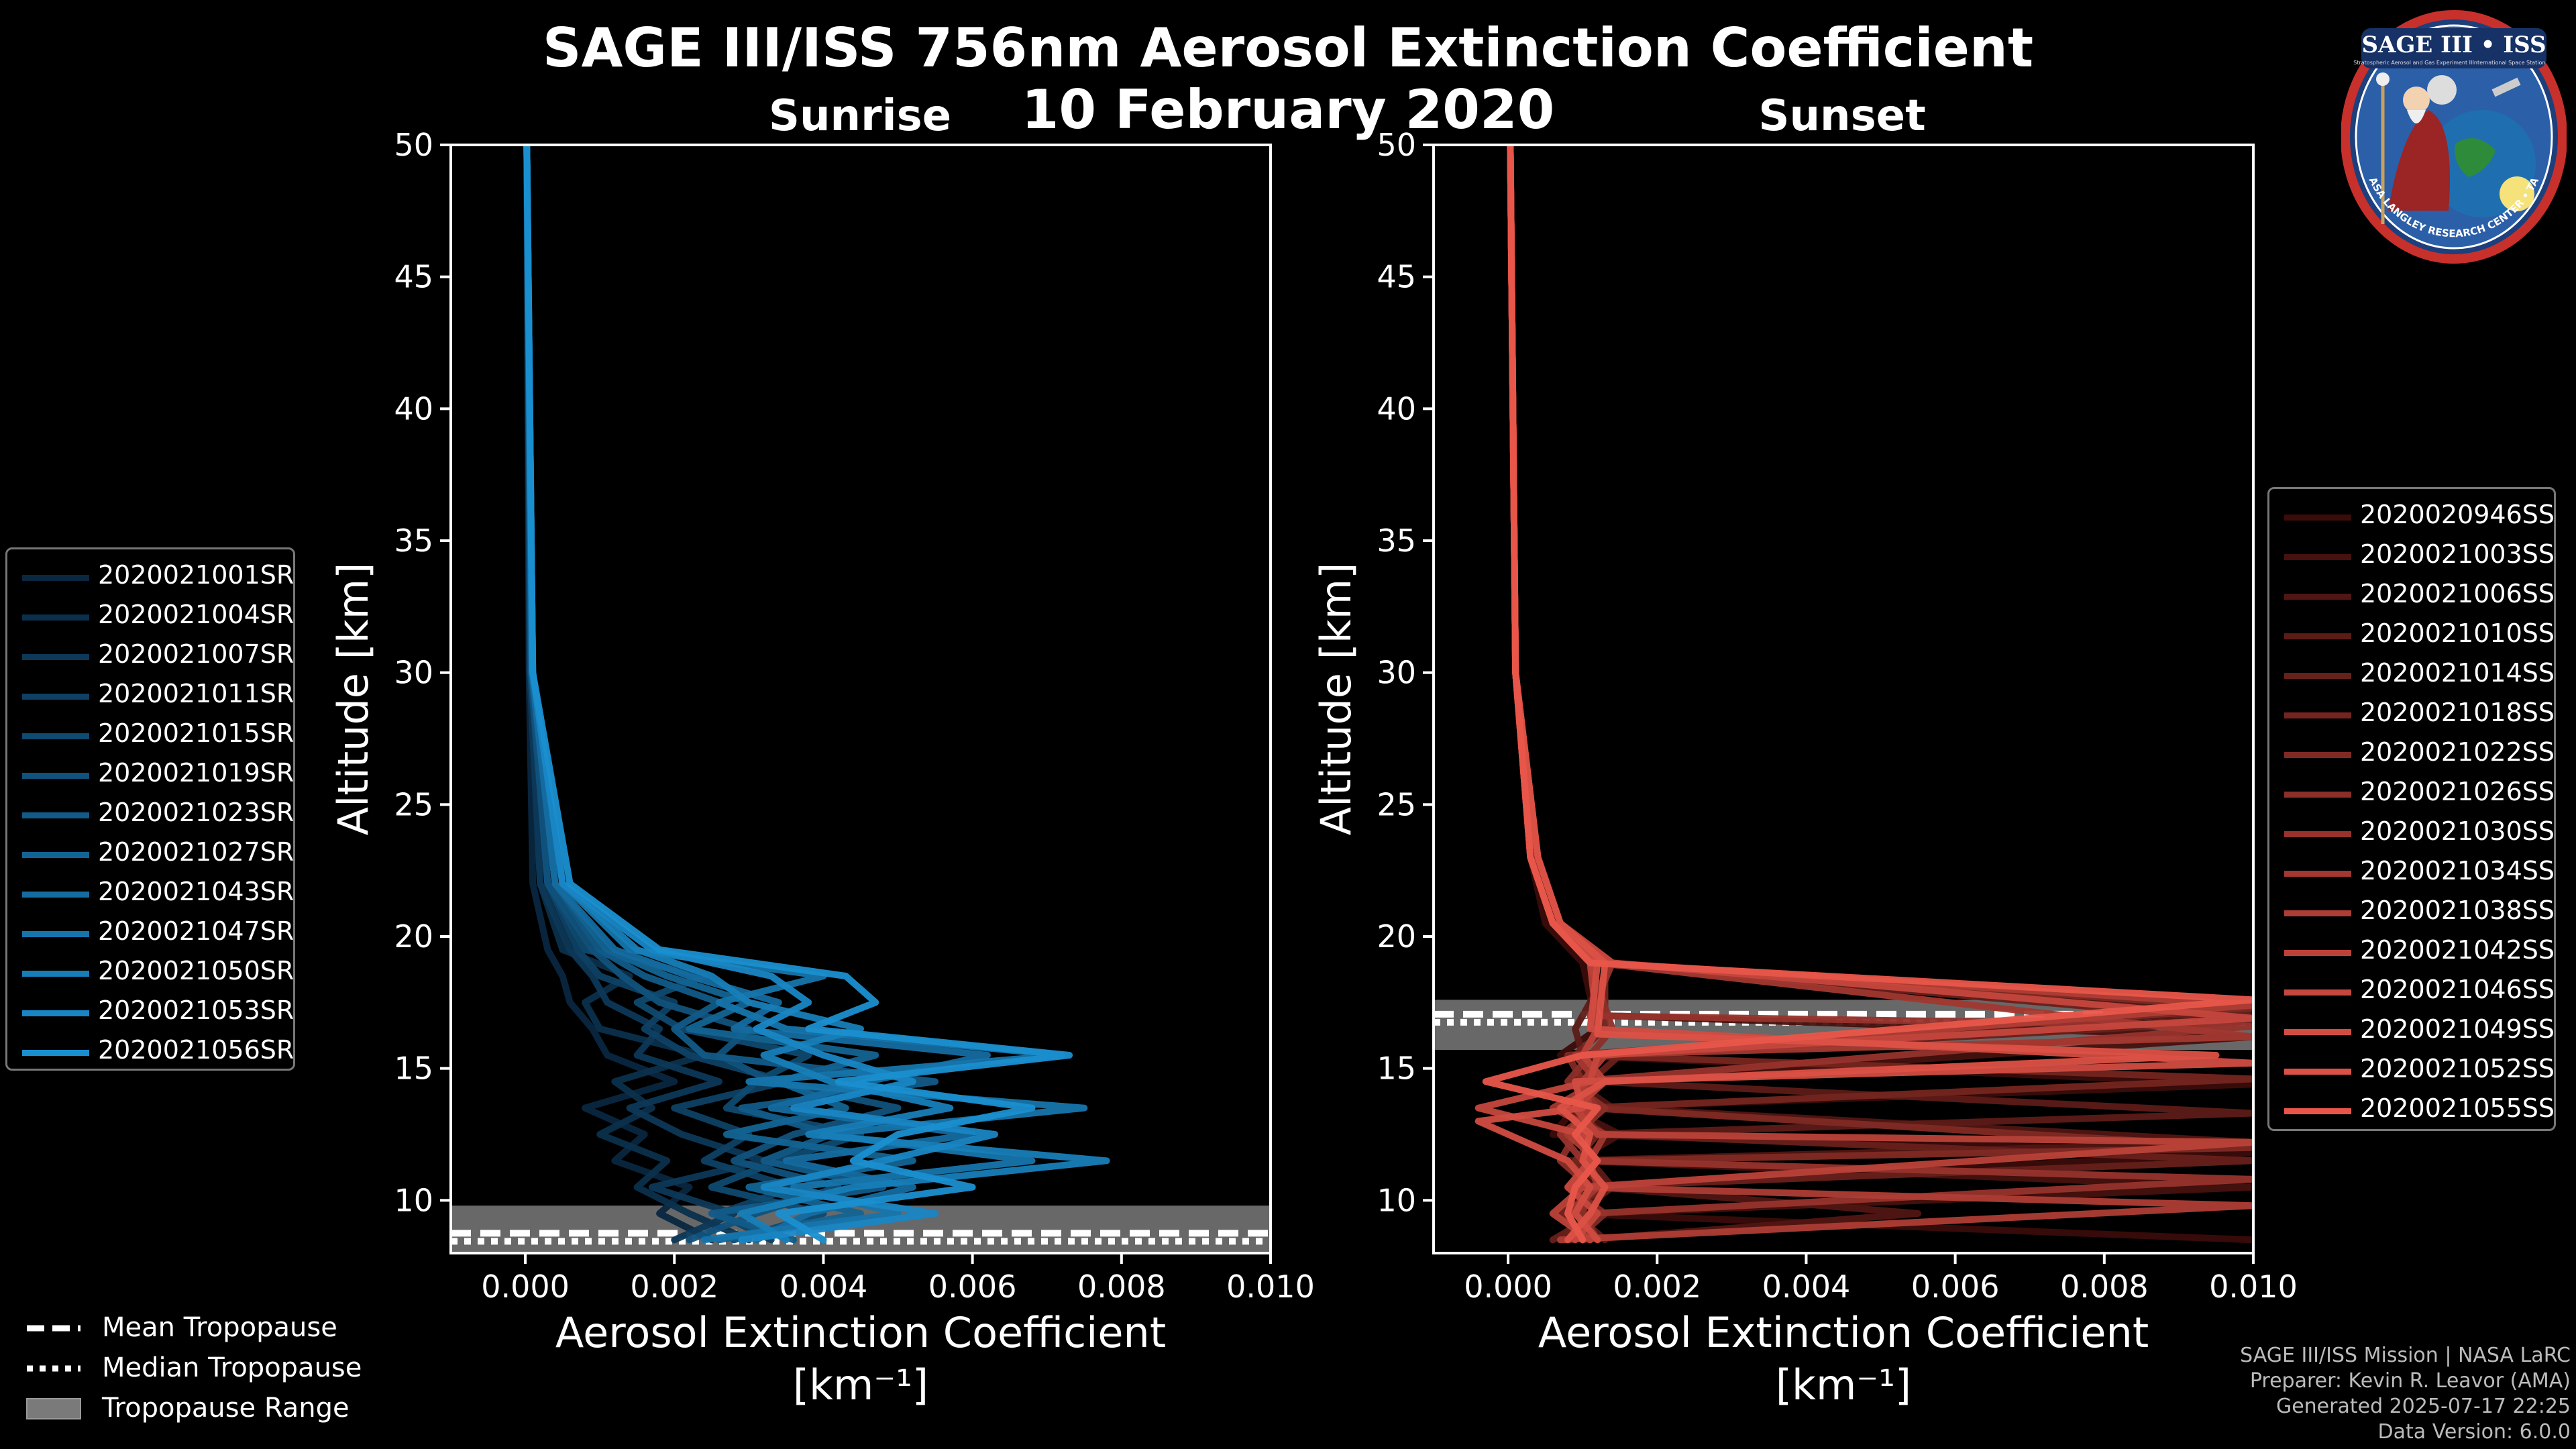  I want to click on sunset-legend-item: 2020021049SS, so click(2412, 1031).